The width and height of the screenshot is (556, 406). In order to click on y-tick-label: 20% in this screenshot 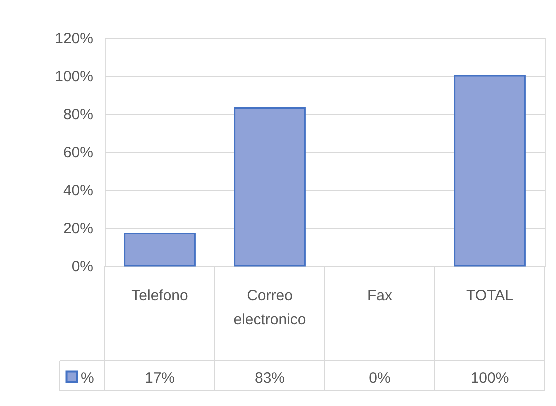, I will do `click(78, 229)`.